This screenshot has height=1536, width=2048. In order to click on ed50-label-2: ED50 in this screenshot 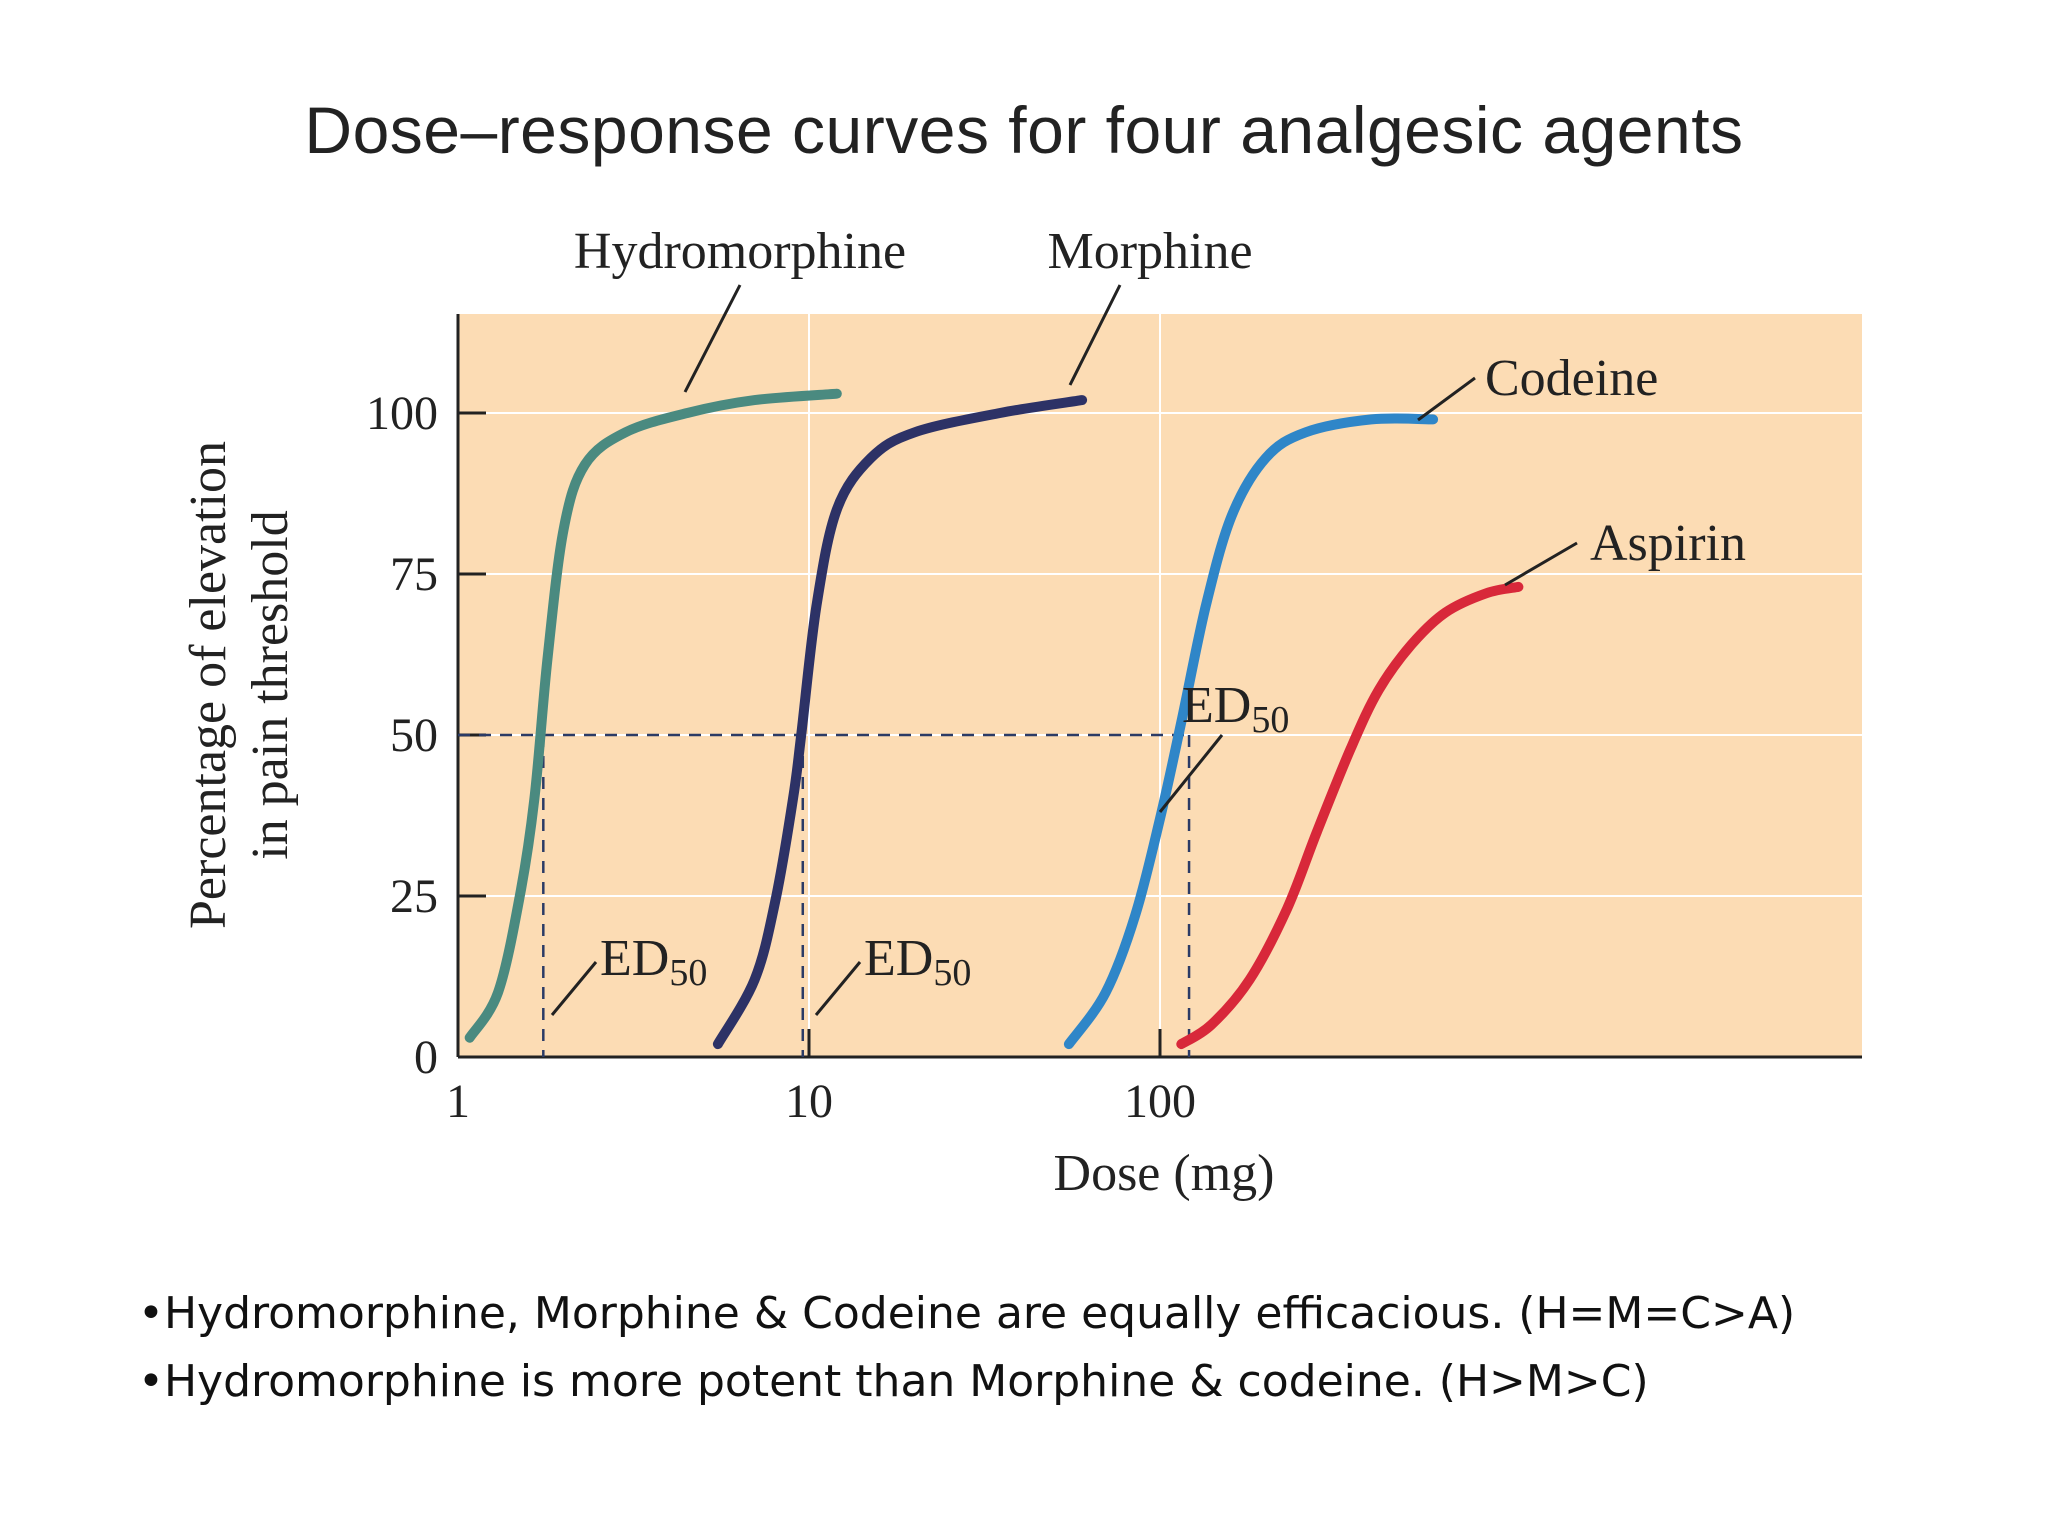, I will do `click(1235, 709)`.